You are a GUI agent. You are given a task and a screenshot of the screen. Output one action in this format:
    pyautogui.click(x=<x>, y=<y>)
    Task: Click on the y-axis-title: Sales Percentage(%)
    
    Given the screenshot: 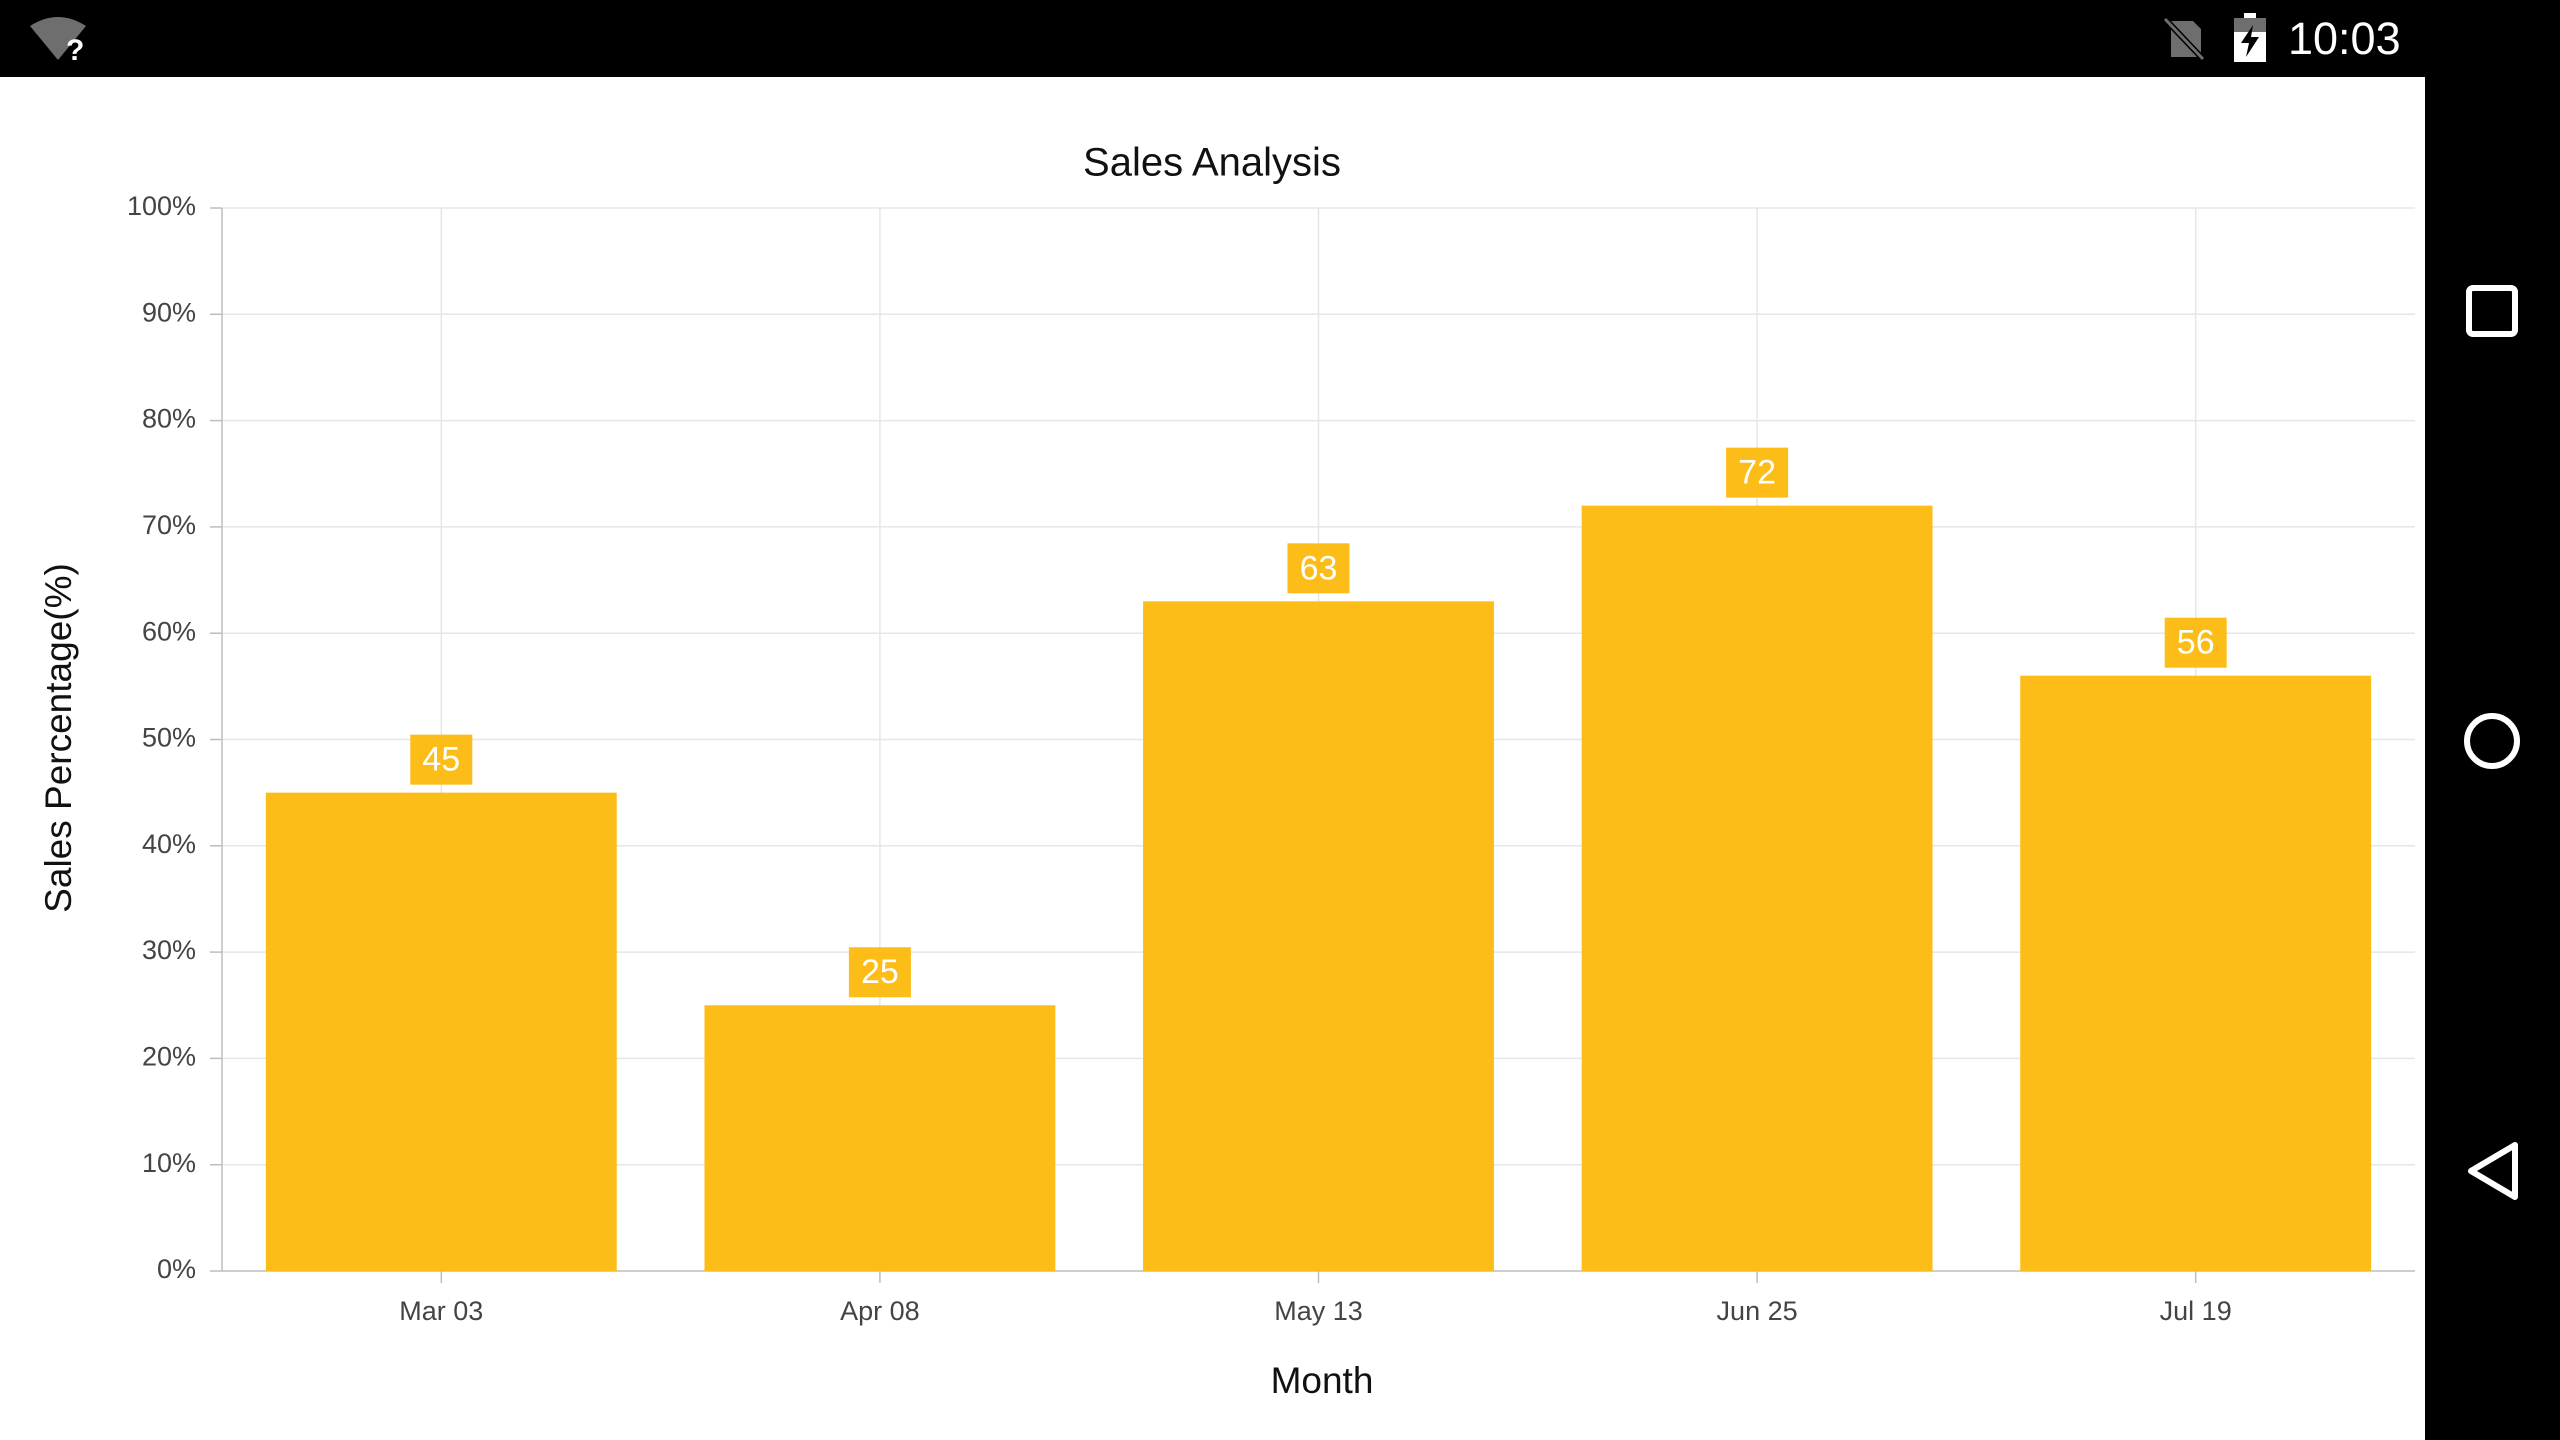 What is the action you would take?
    pyautogui.click(x=58, y=738)
    